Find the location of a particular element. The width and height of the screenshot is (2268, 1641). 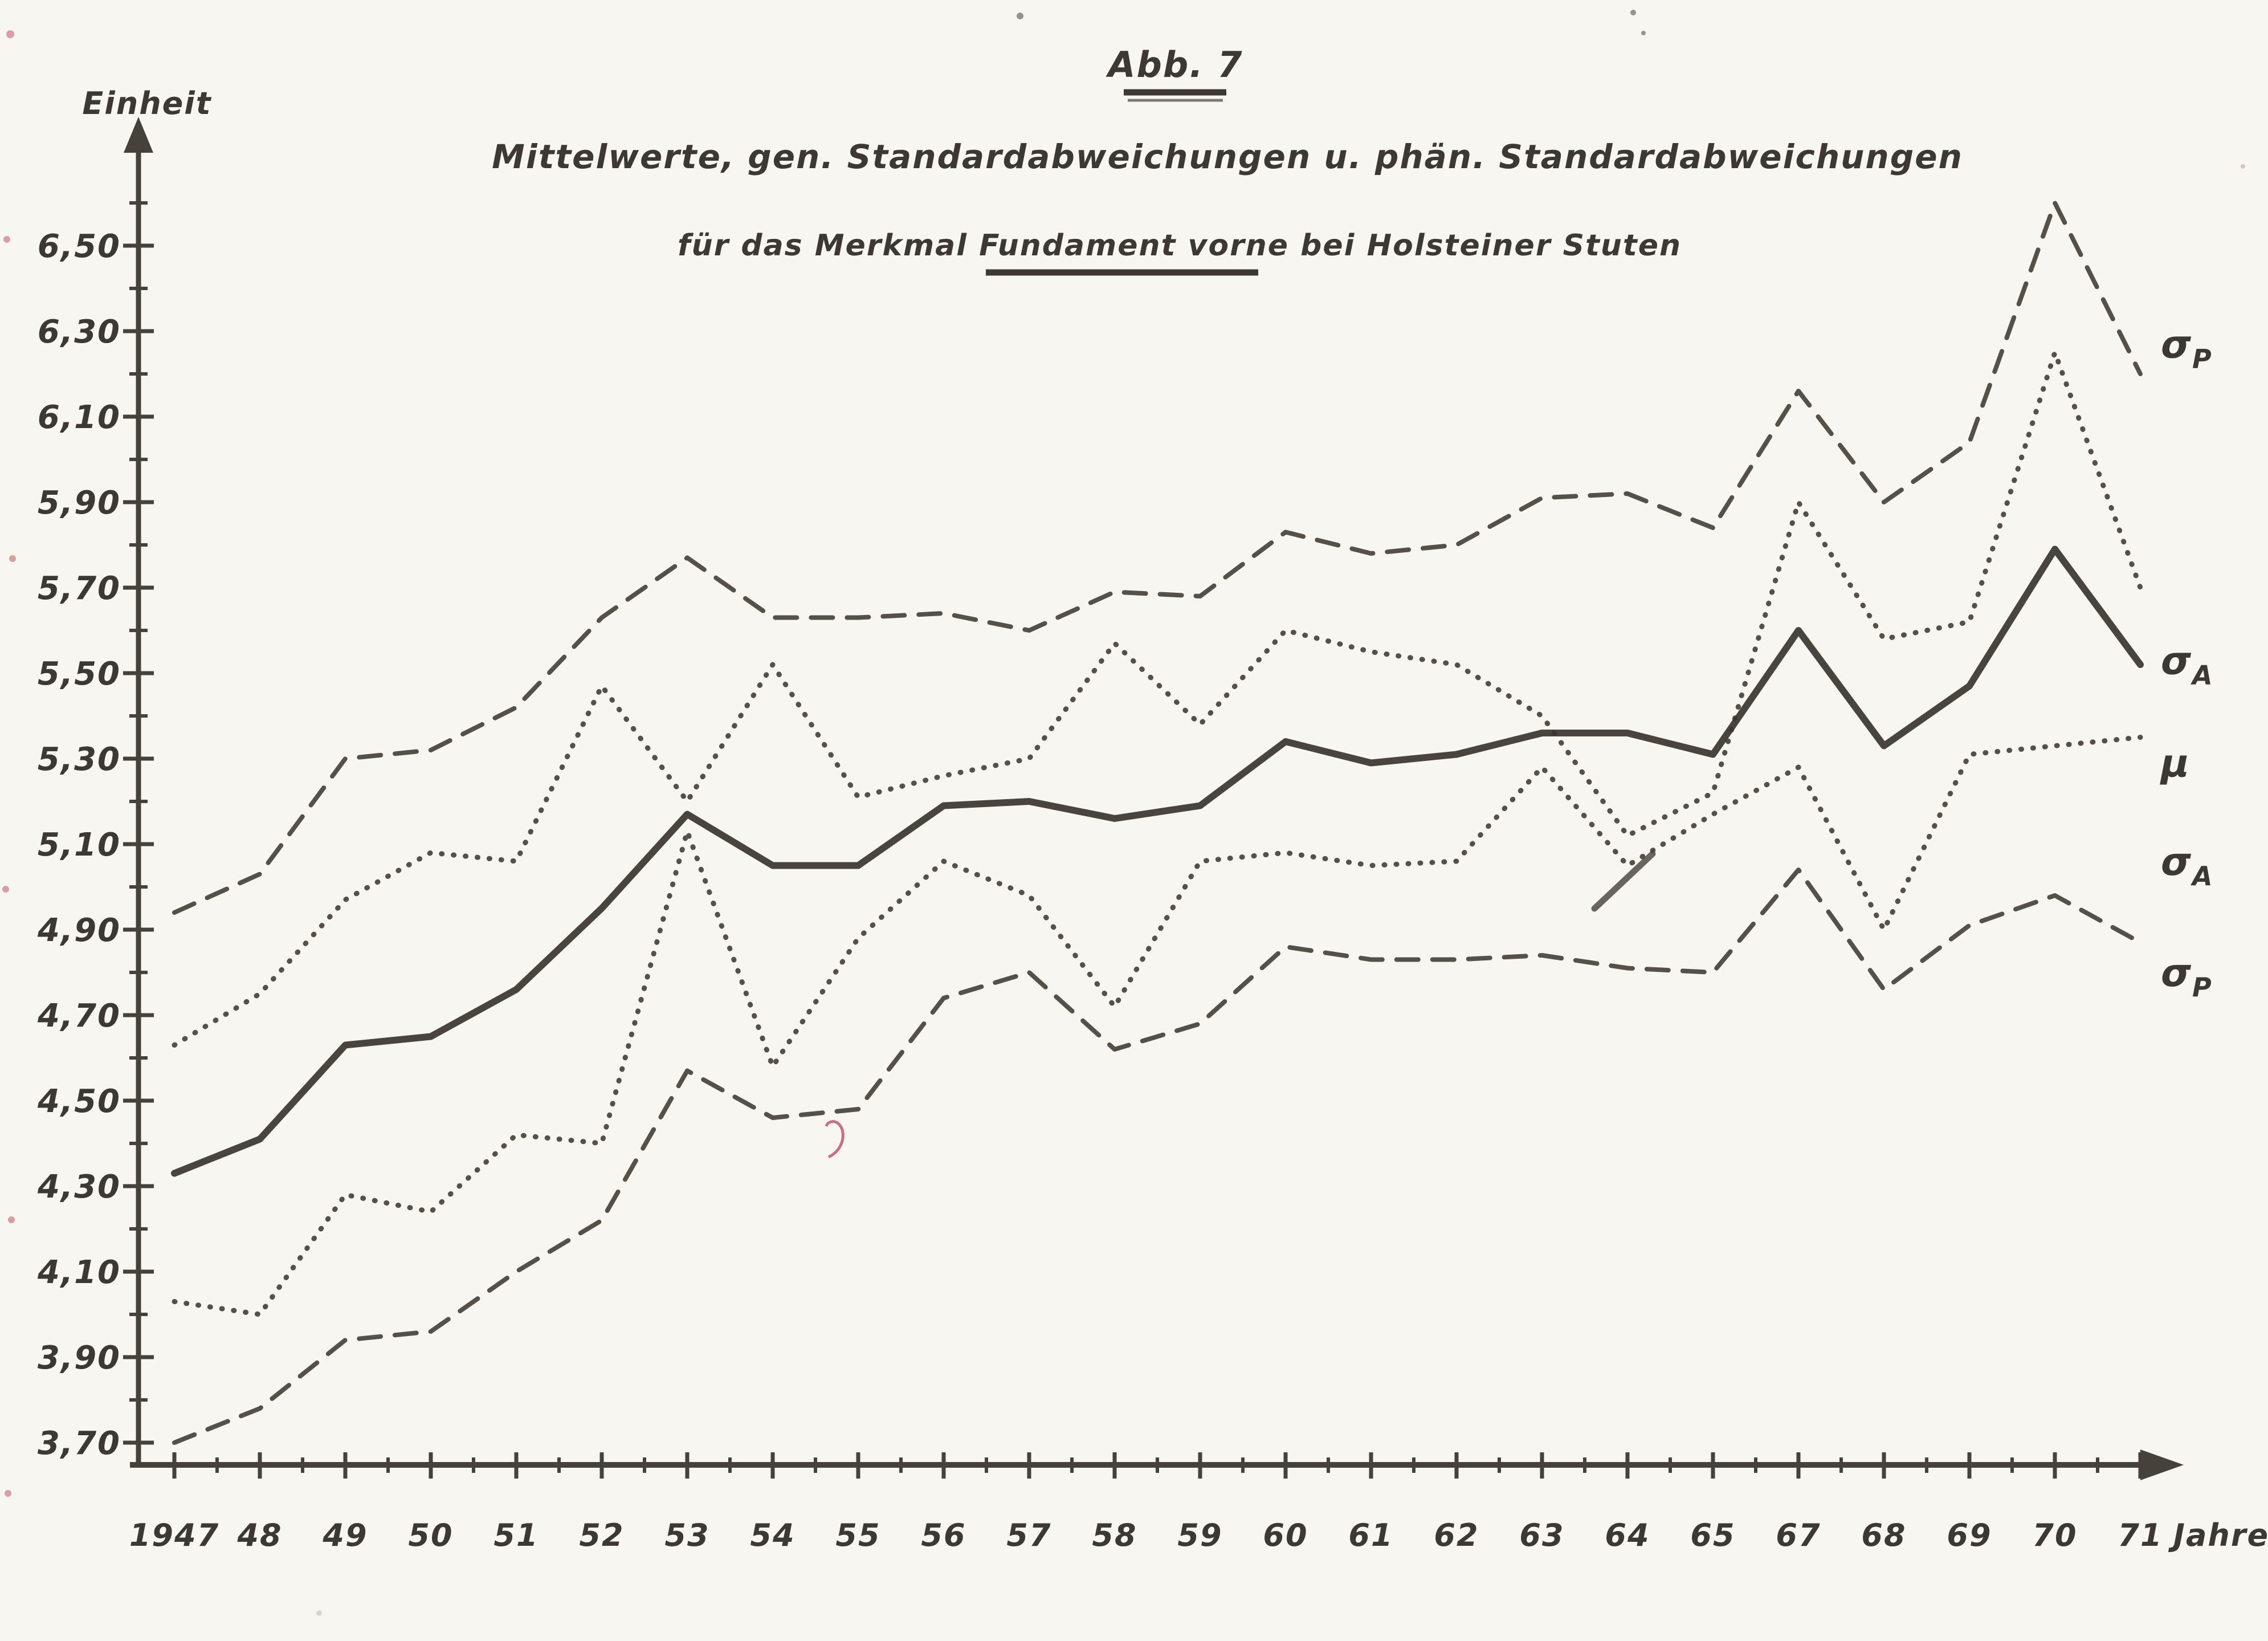

x-tick-label: 51 is located at coordinates (516, 1535).